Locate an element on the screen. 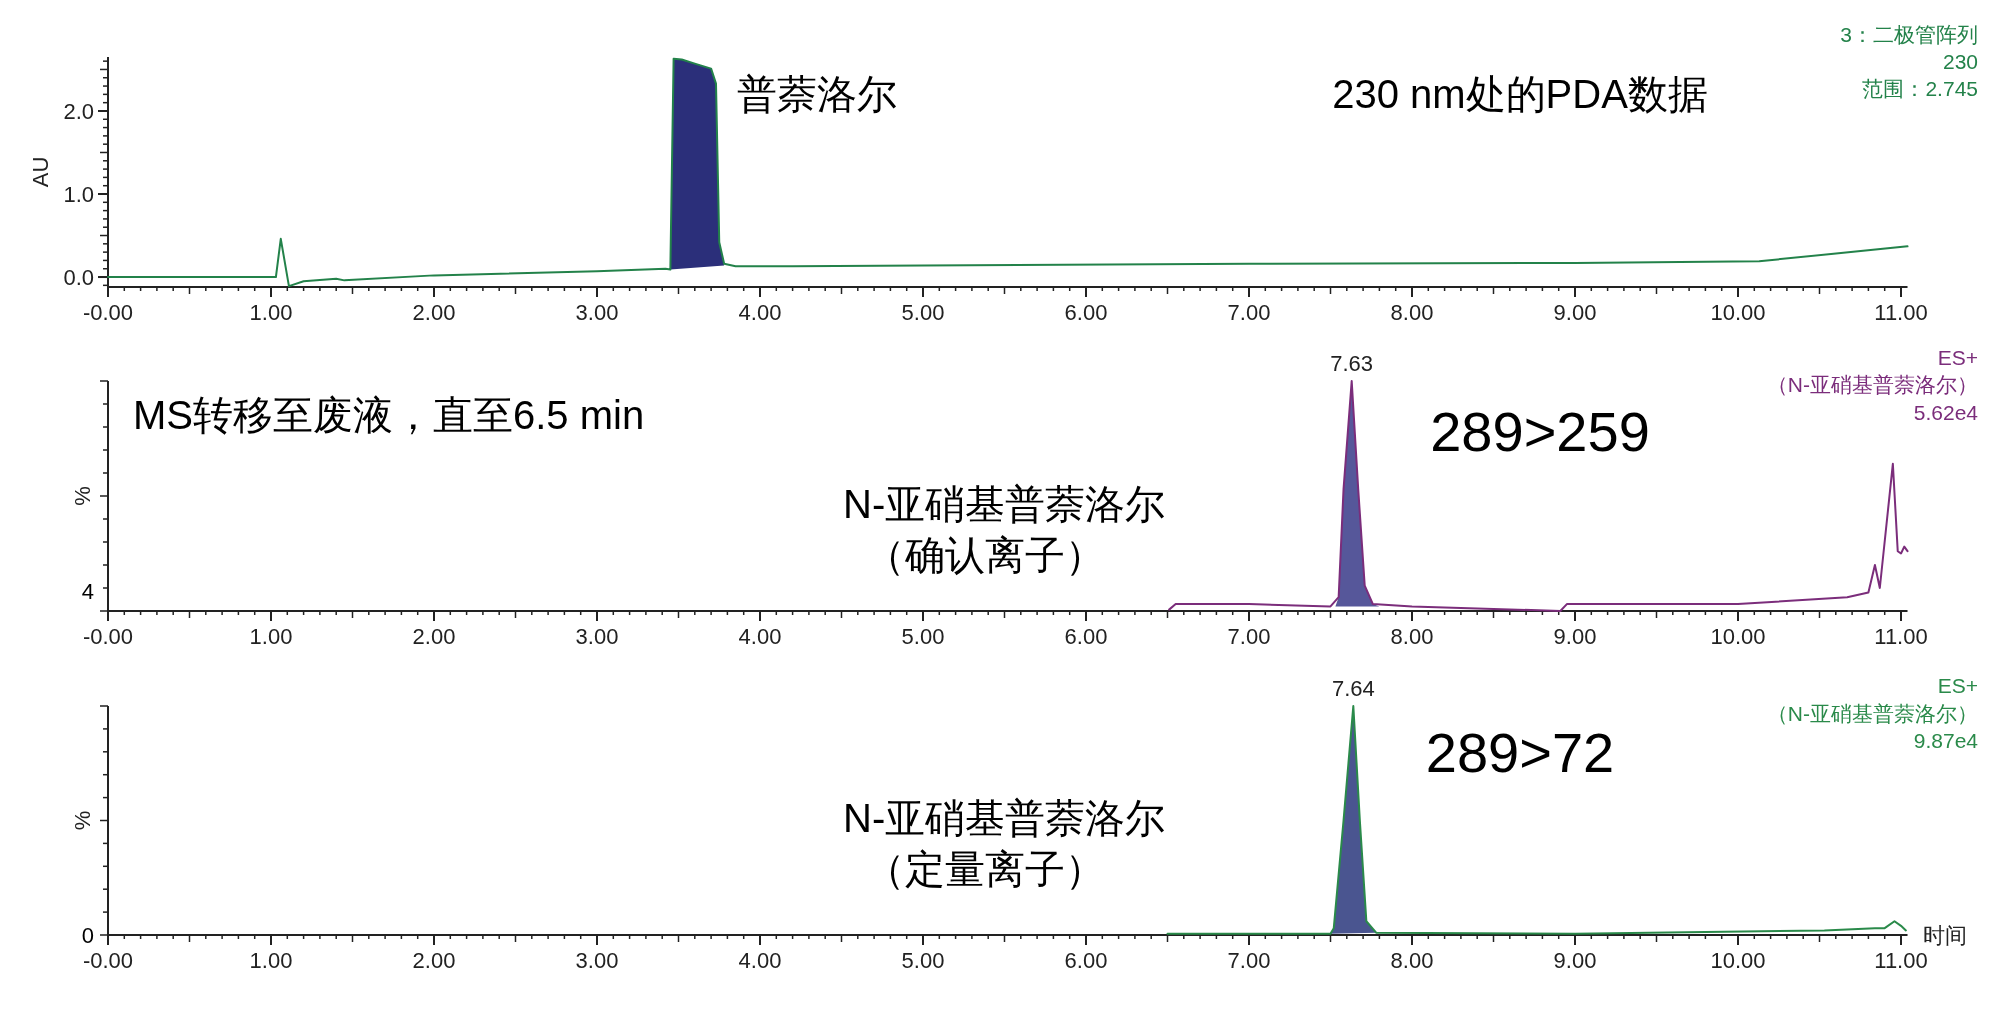 The image size is (2000, 1013). chart-title: 230 nm处的PDA数据 is located at coordinates (1520, 94).